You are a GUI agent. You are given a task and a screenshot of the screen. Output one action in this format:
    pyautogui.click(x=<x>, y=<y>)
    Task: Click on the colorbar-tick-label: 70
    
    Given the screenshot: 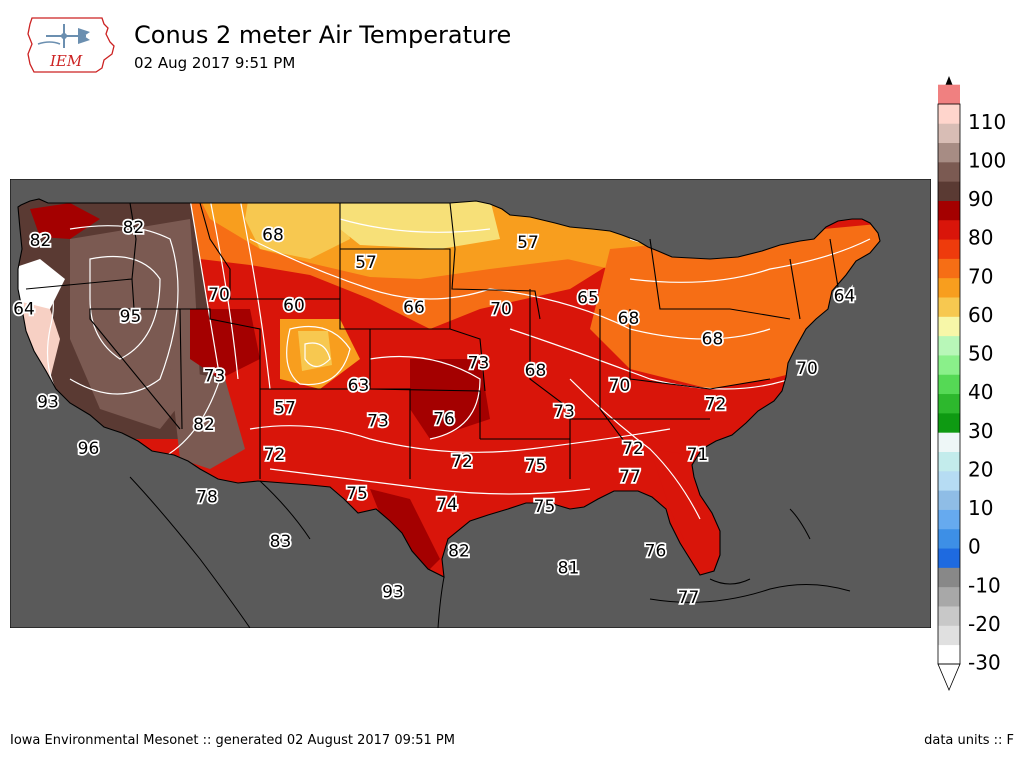 What is the action you would take?
    pyautogui.click(x=980, y=276)
    